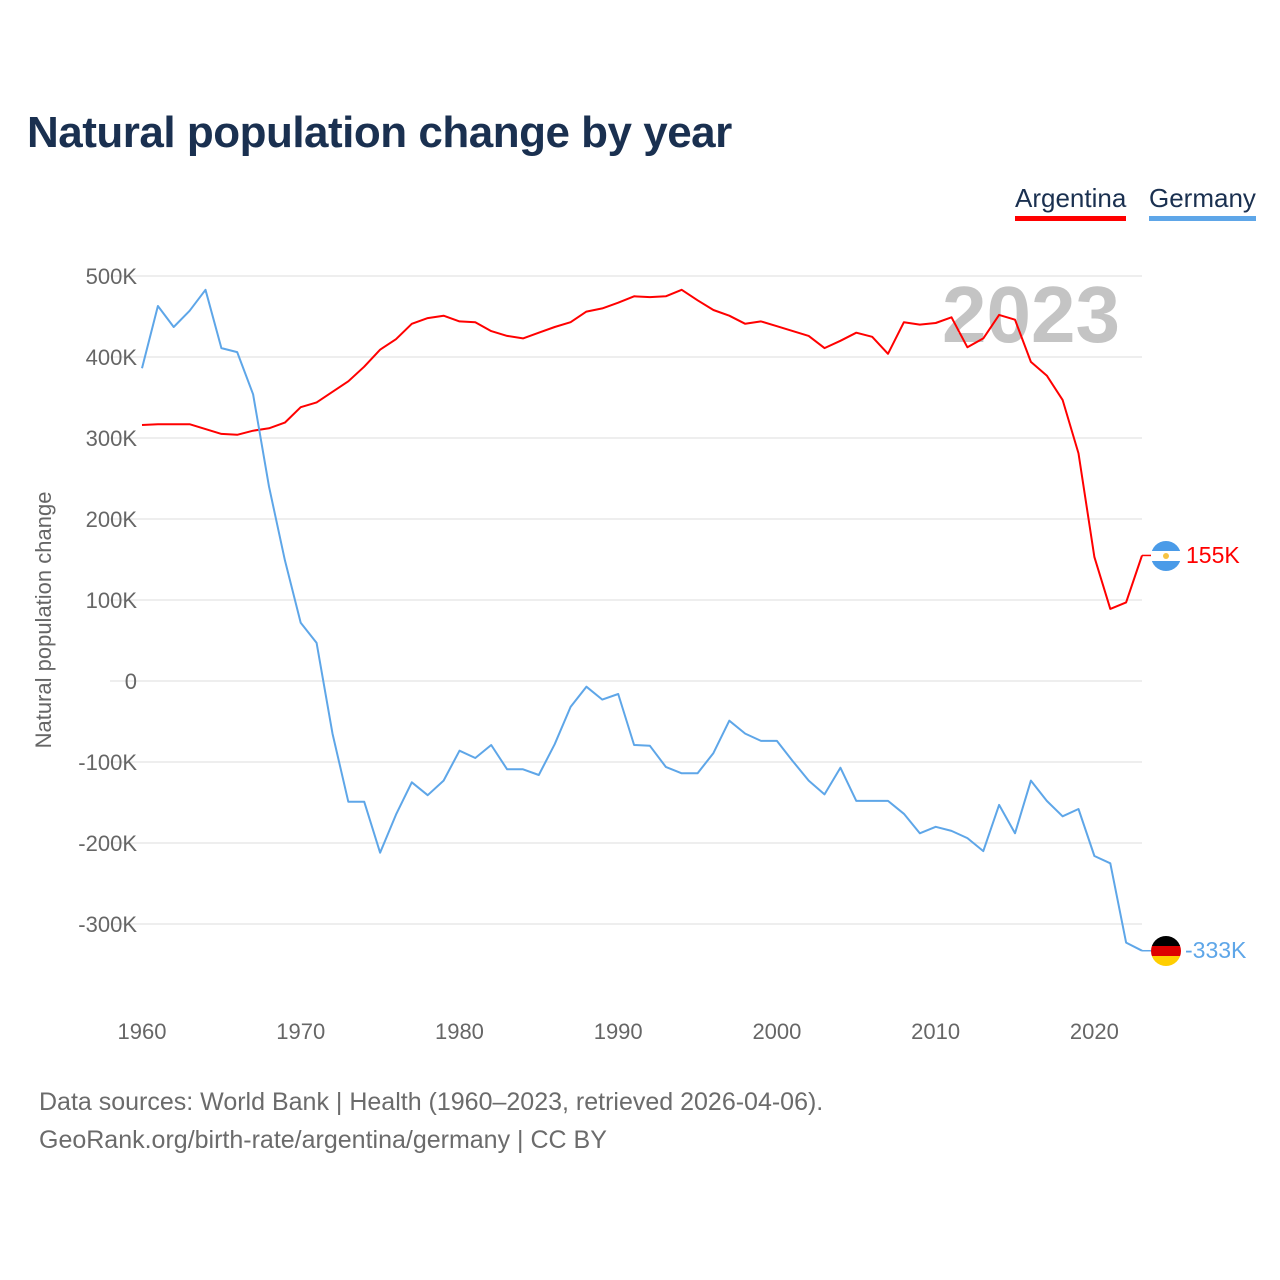 This screenshot has width=1280, height=1280. Describe the element at coordinates (379, 132) in the screenshot. I see `chart-title: Natural population change by year` at that location.